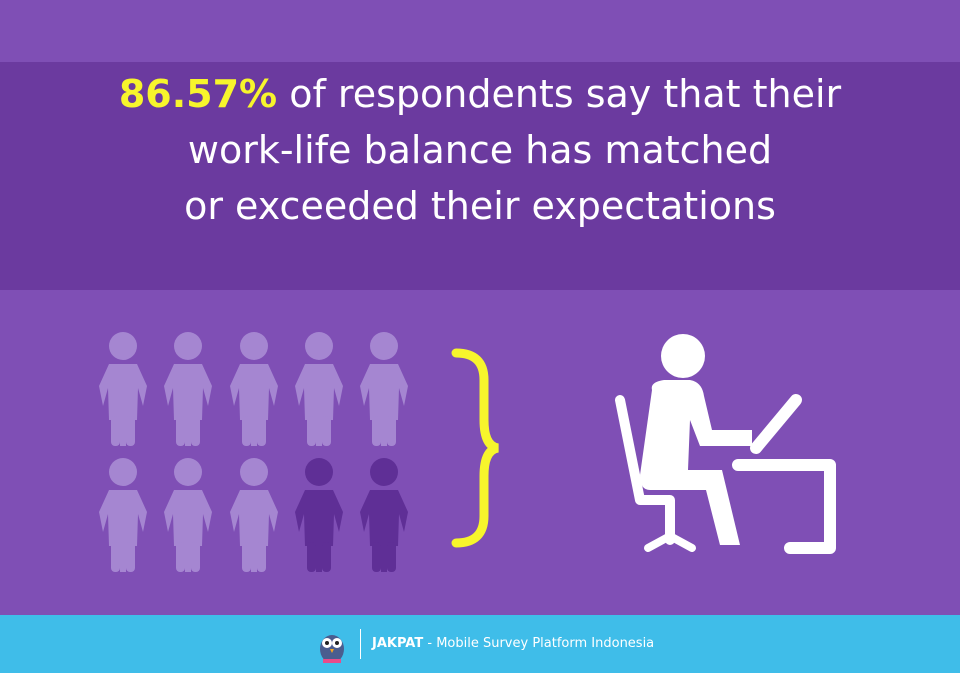 Image resolution: width=960 pixels, height=673 pixels. What do you see at coordinates (360, 644) in the screenshot?
I see `divider` at bounding box center [360, 644].